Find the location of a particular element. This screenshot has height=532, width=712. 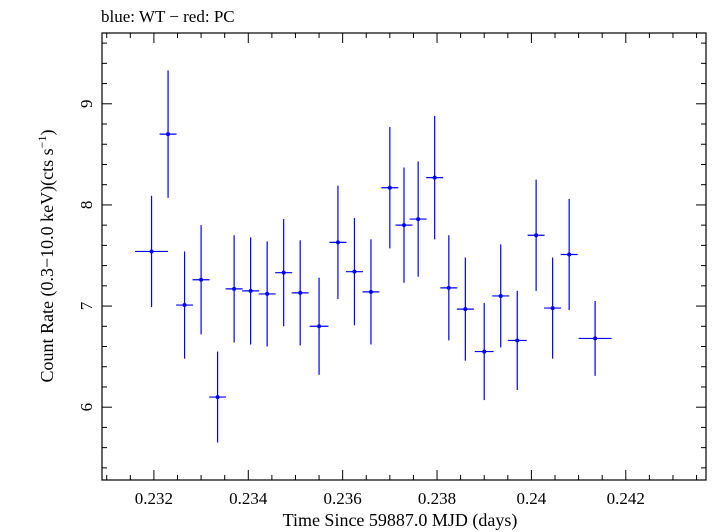

x-tick-label: 0.242 is located at coordinates (626, 498).